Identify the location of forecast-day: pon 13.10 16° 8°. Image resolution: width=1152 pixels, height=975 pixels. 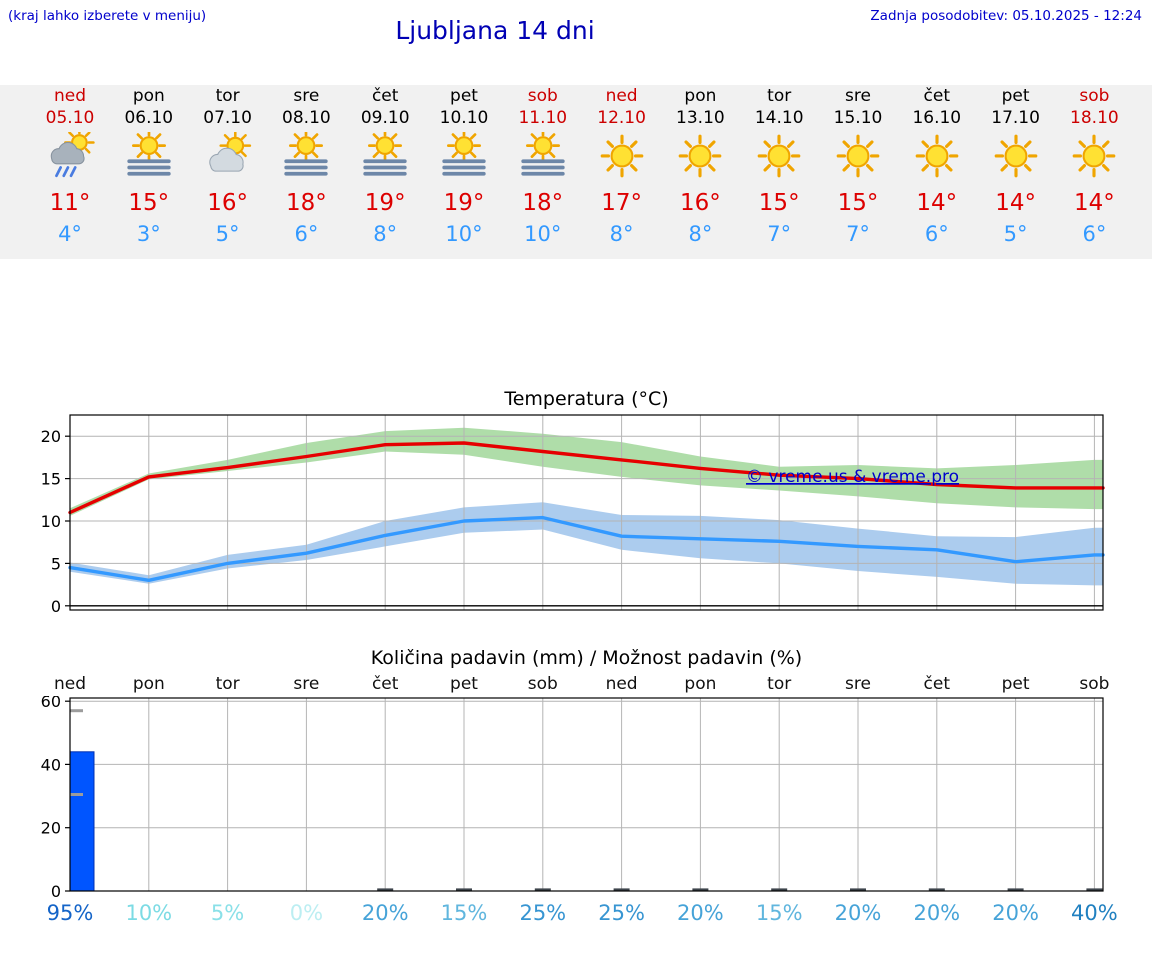
(700, 165).